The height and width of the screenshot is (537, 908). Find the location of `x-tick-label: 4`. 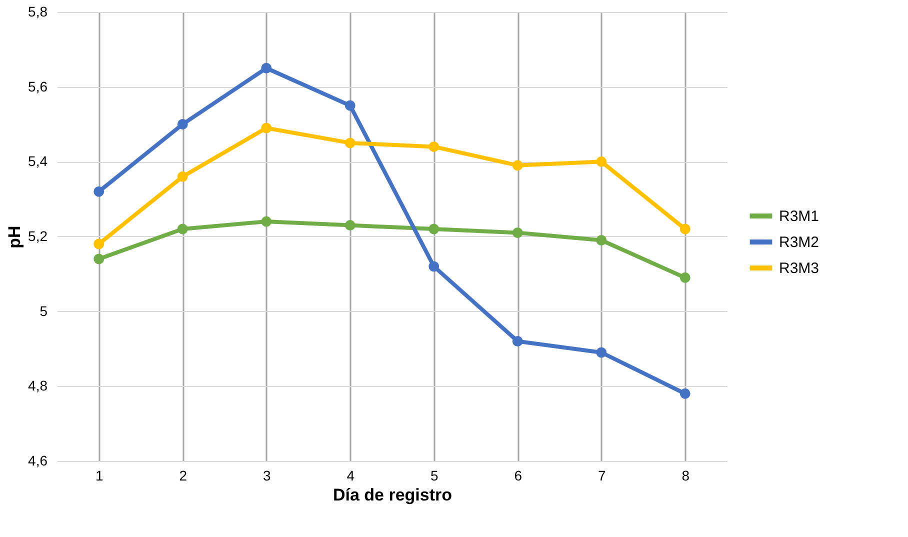

x-tick-label: 4 is located at coordinates (350, 476).